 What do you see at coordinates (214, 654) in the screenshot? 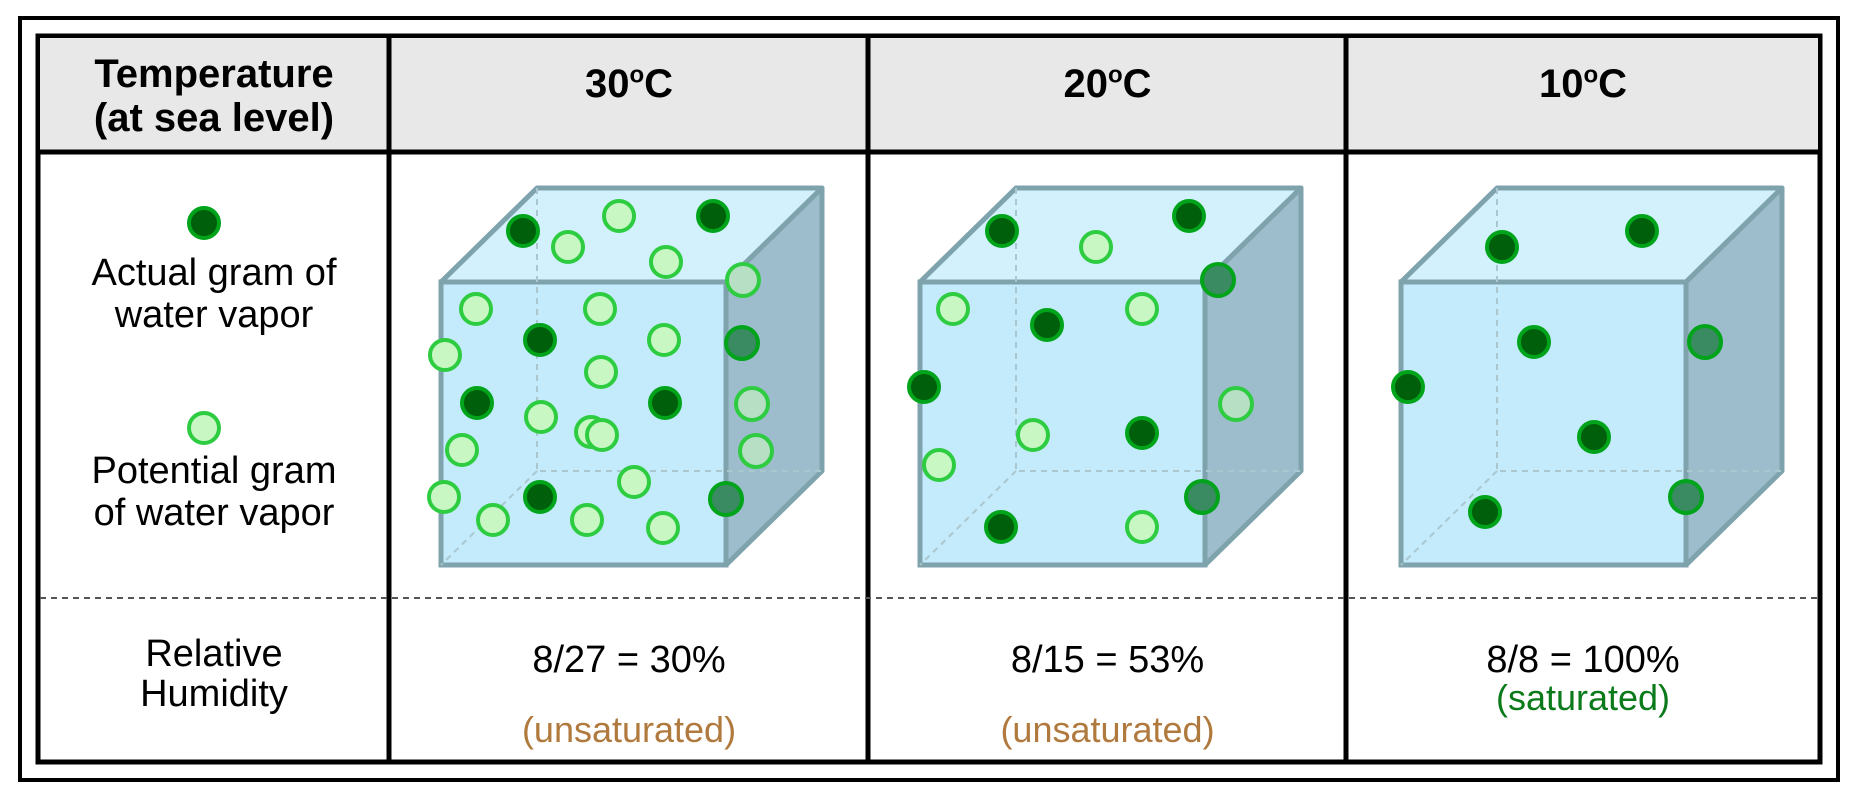
I see `relative-humidity-line1: Relative` at bounding box center [214, 654].